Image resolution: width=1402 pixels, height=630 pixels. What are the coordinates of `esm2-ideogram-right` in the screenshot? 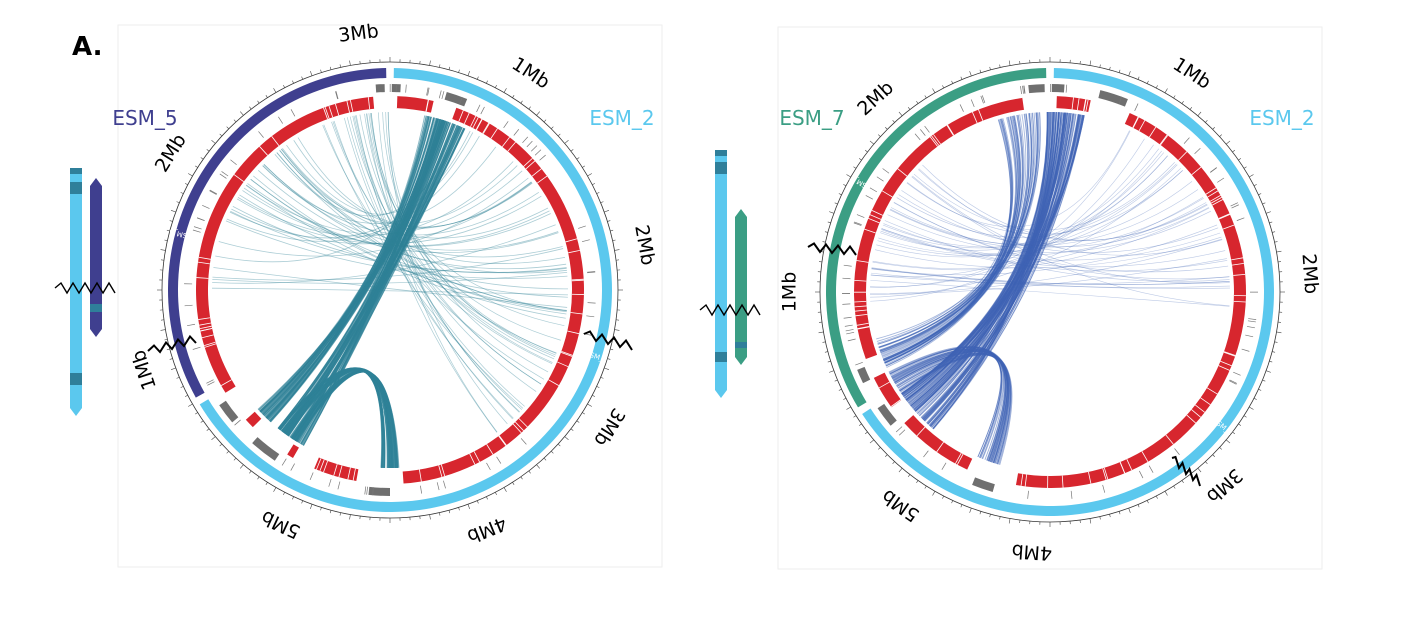 It's located at (721, 270).